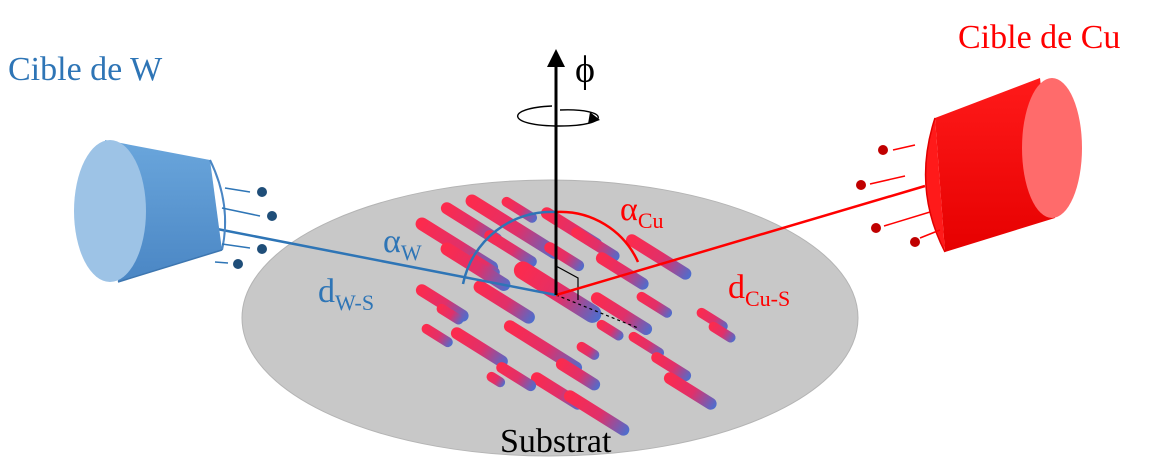  What do you see at coordinates (898, 195) in the screenshot?
I see `copper-particles` at bounding box center [898, 195].